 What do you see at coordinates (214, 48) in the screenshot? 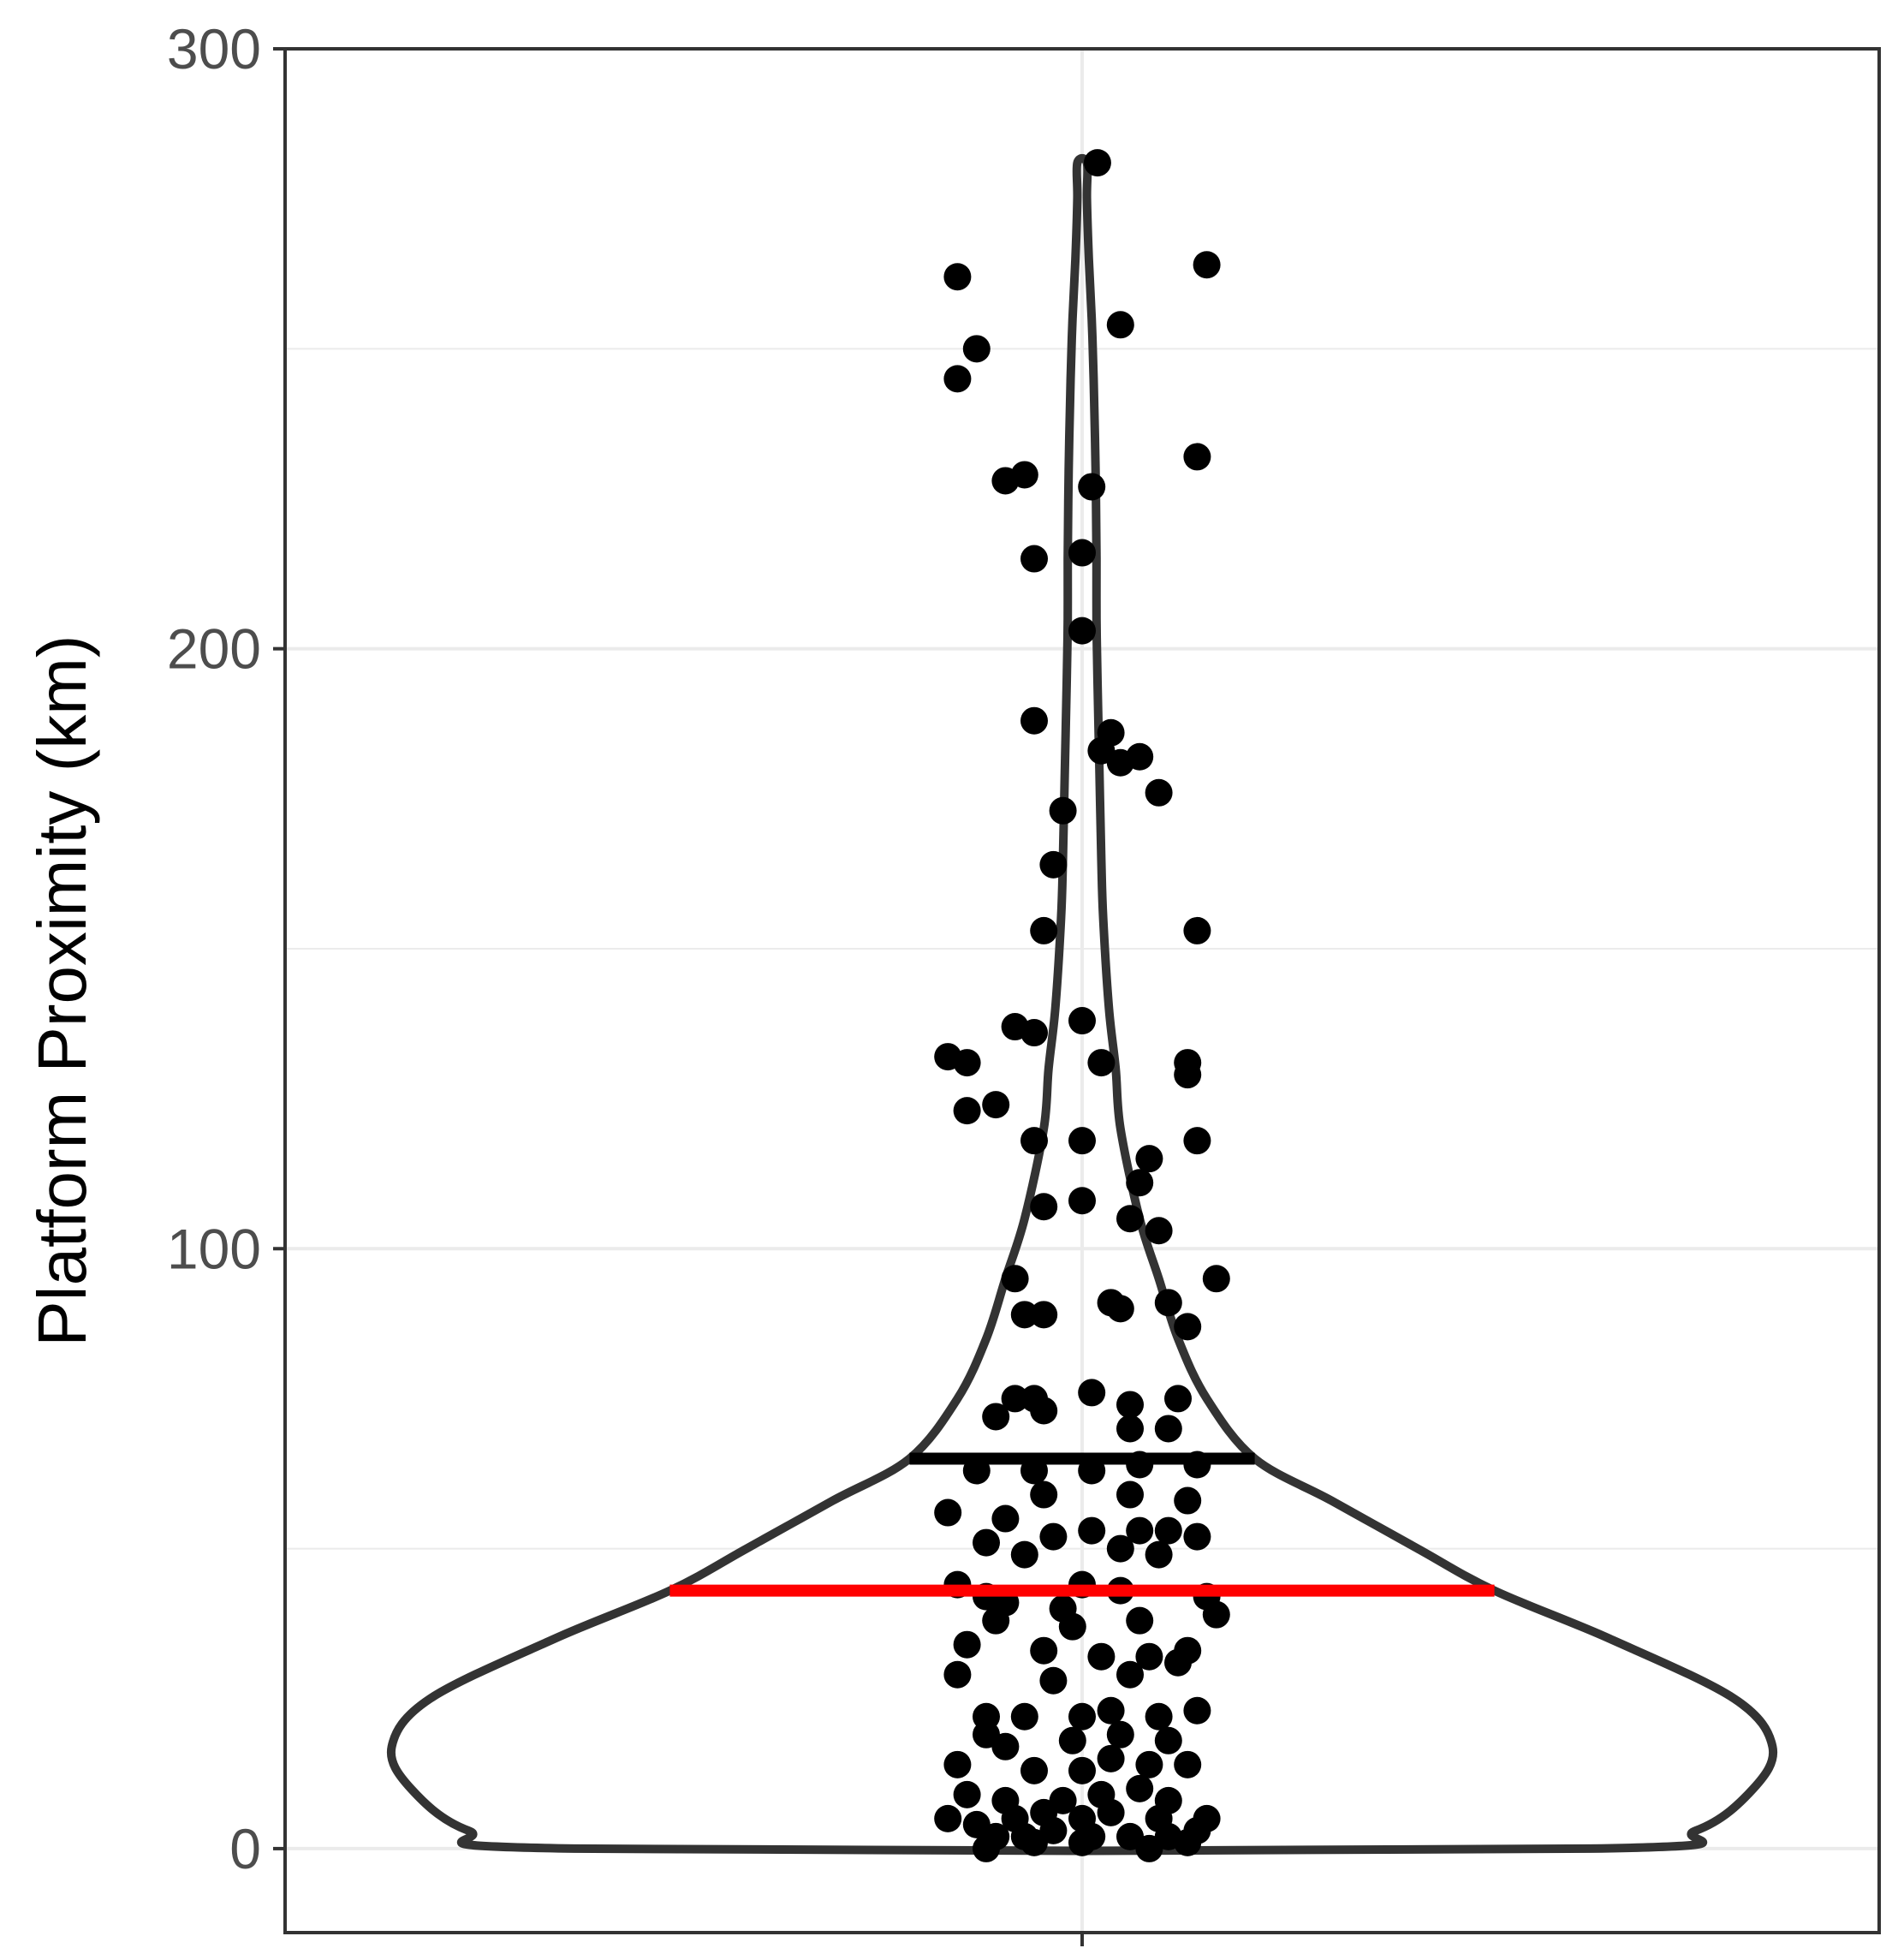
I see `y-tick-label: 300` at bounding box center [214, 48].